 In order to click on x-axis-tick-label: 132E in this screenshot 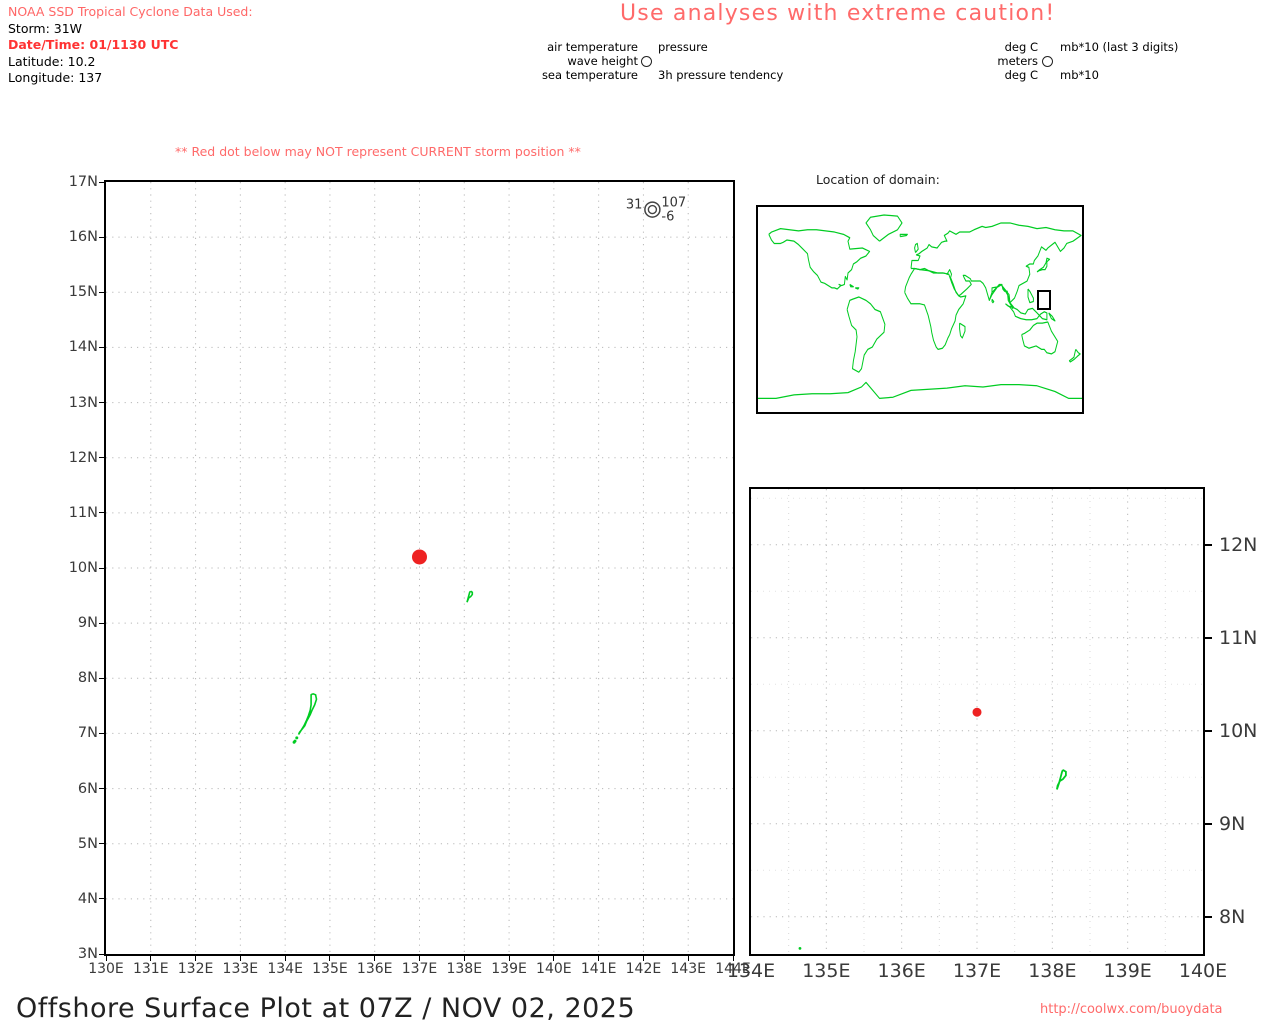, I will do `click(195, 969)`.